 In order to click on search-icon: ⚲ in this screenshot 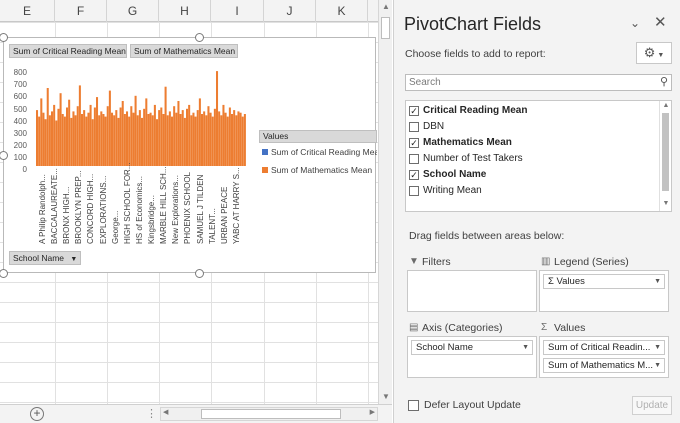, I will do `click(663, 82)`.